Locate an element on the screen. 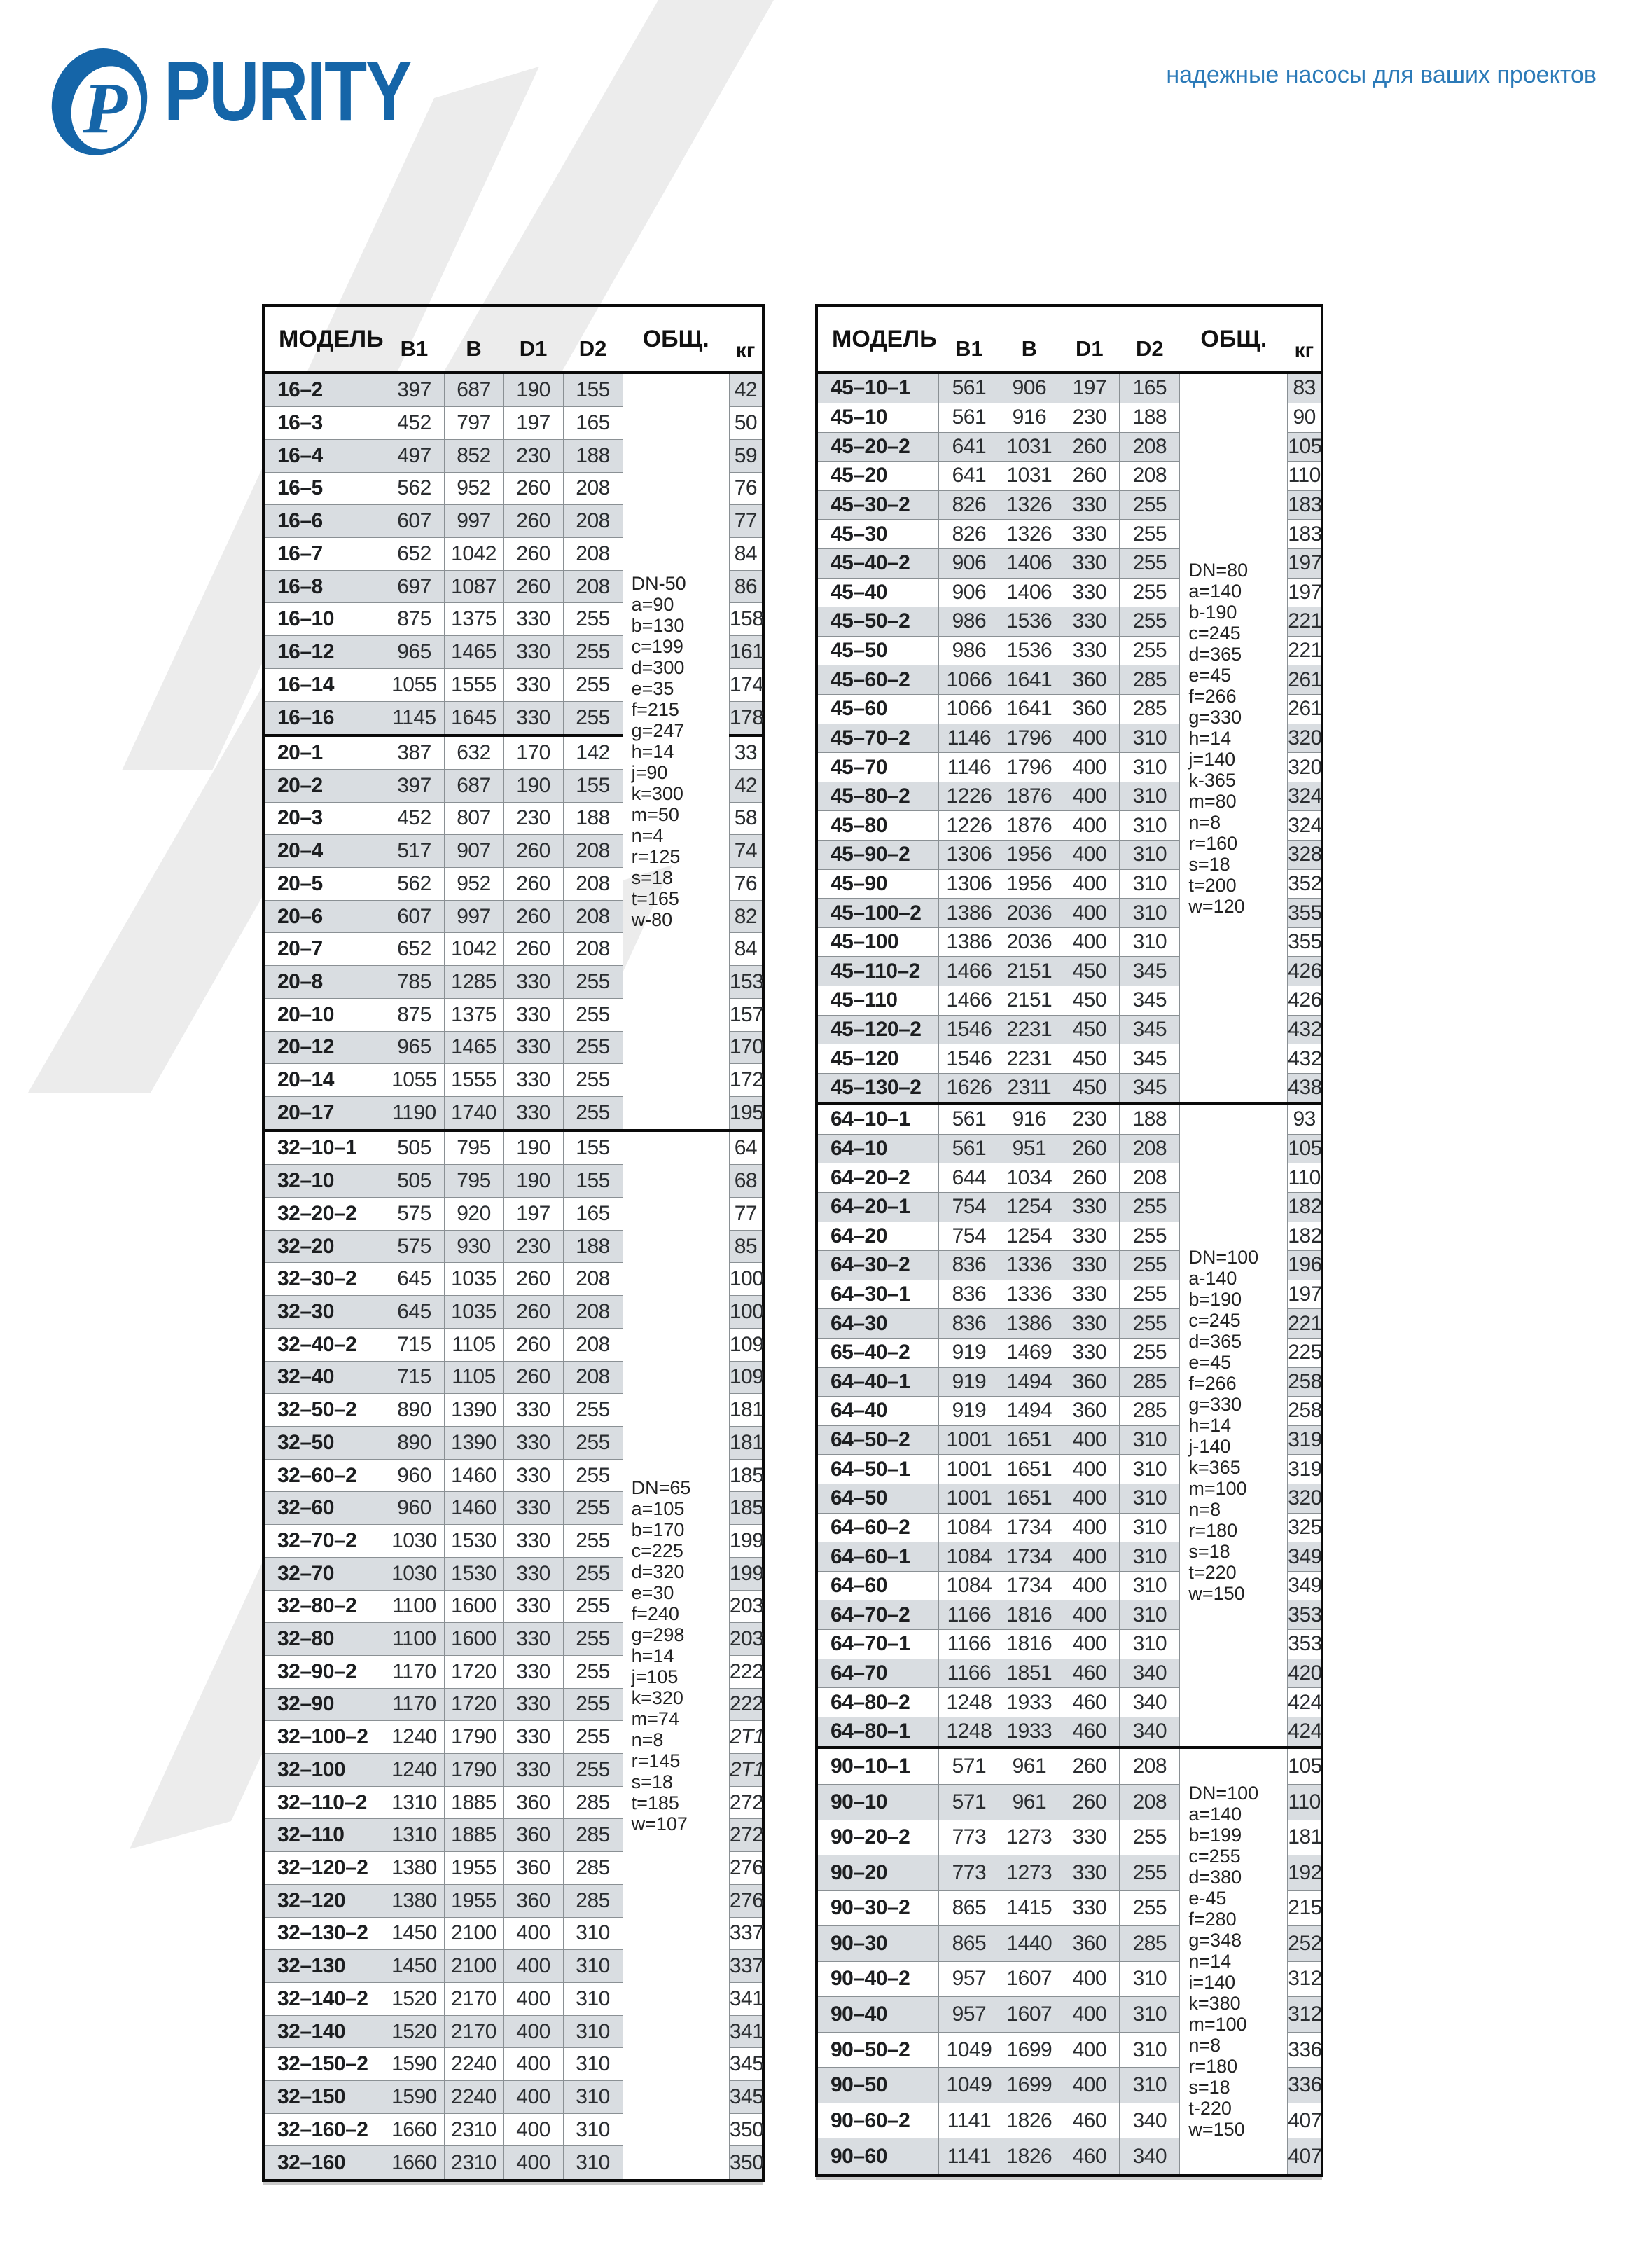  b1-cell: 1466 is located at coordinates (969, 971).